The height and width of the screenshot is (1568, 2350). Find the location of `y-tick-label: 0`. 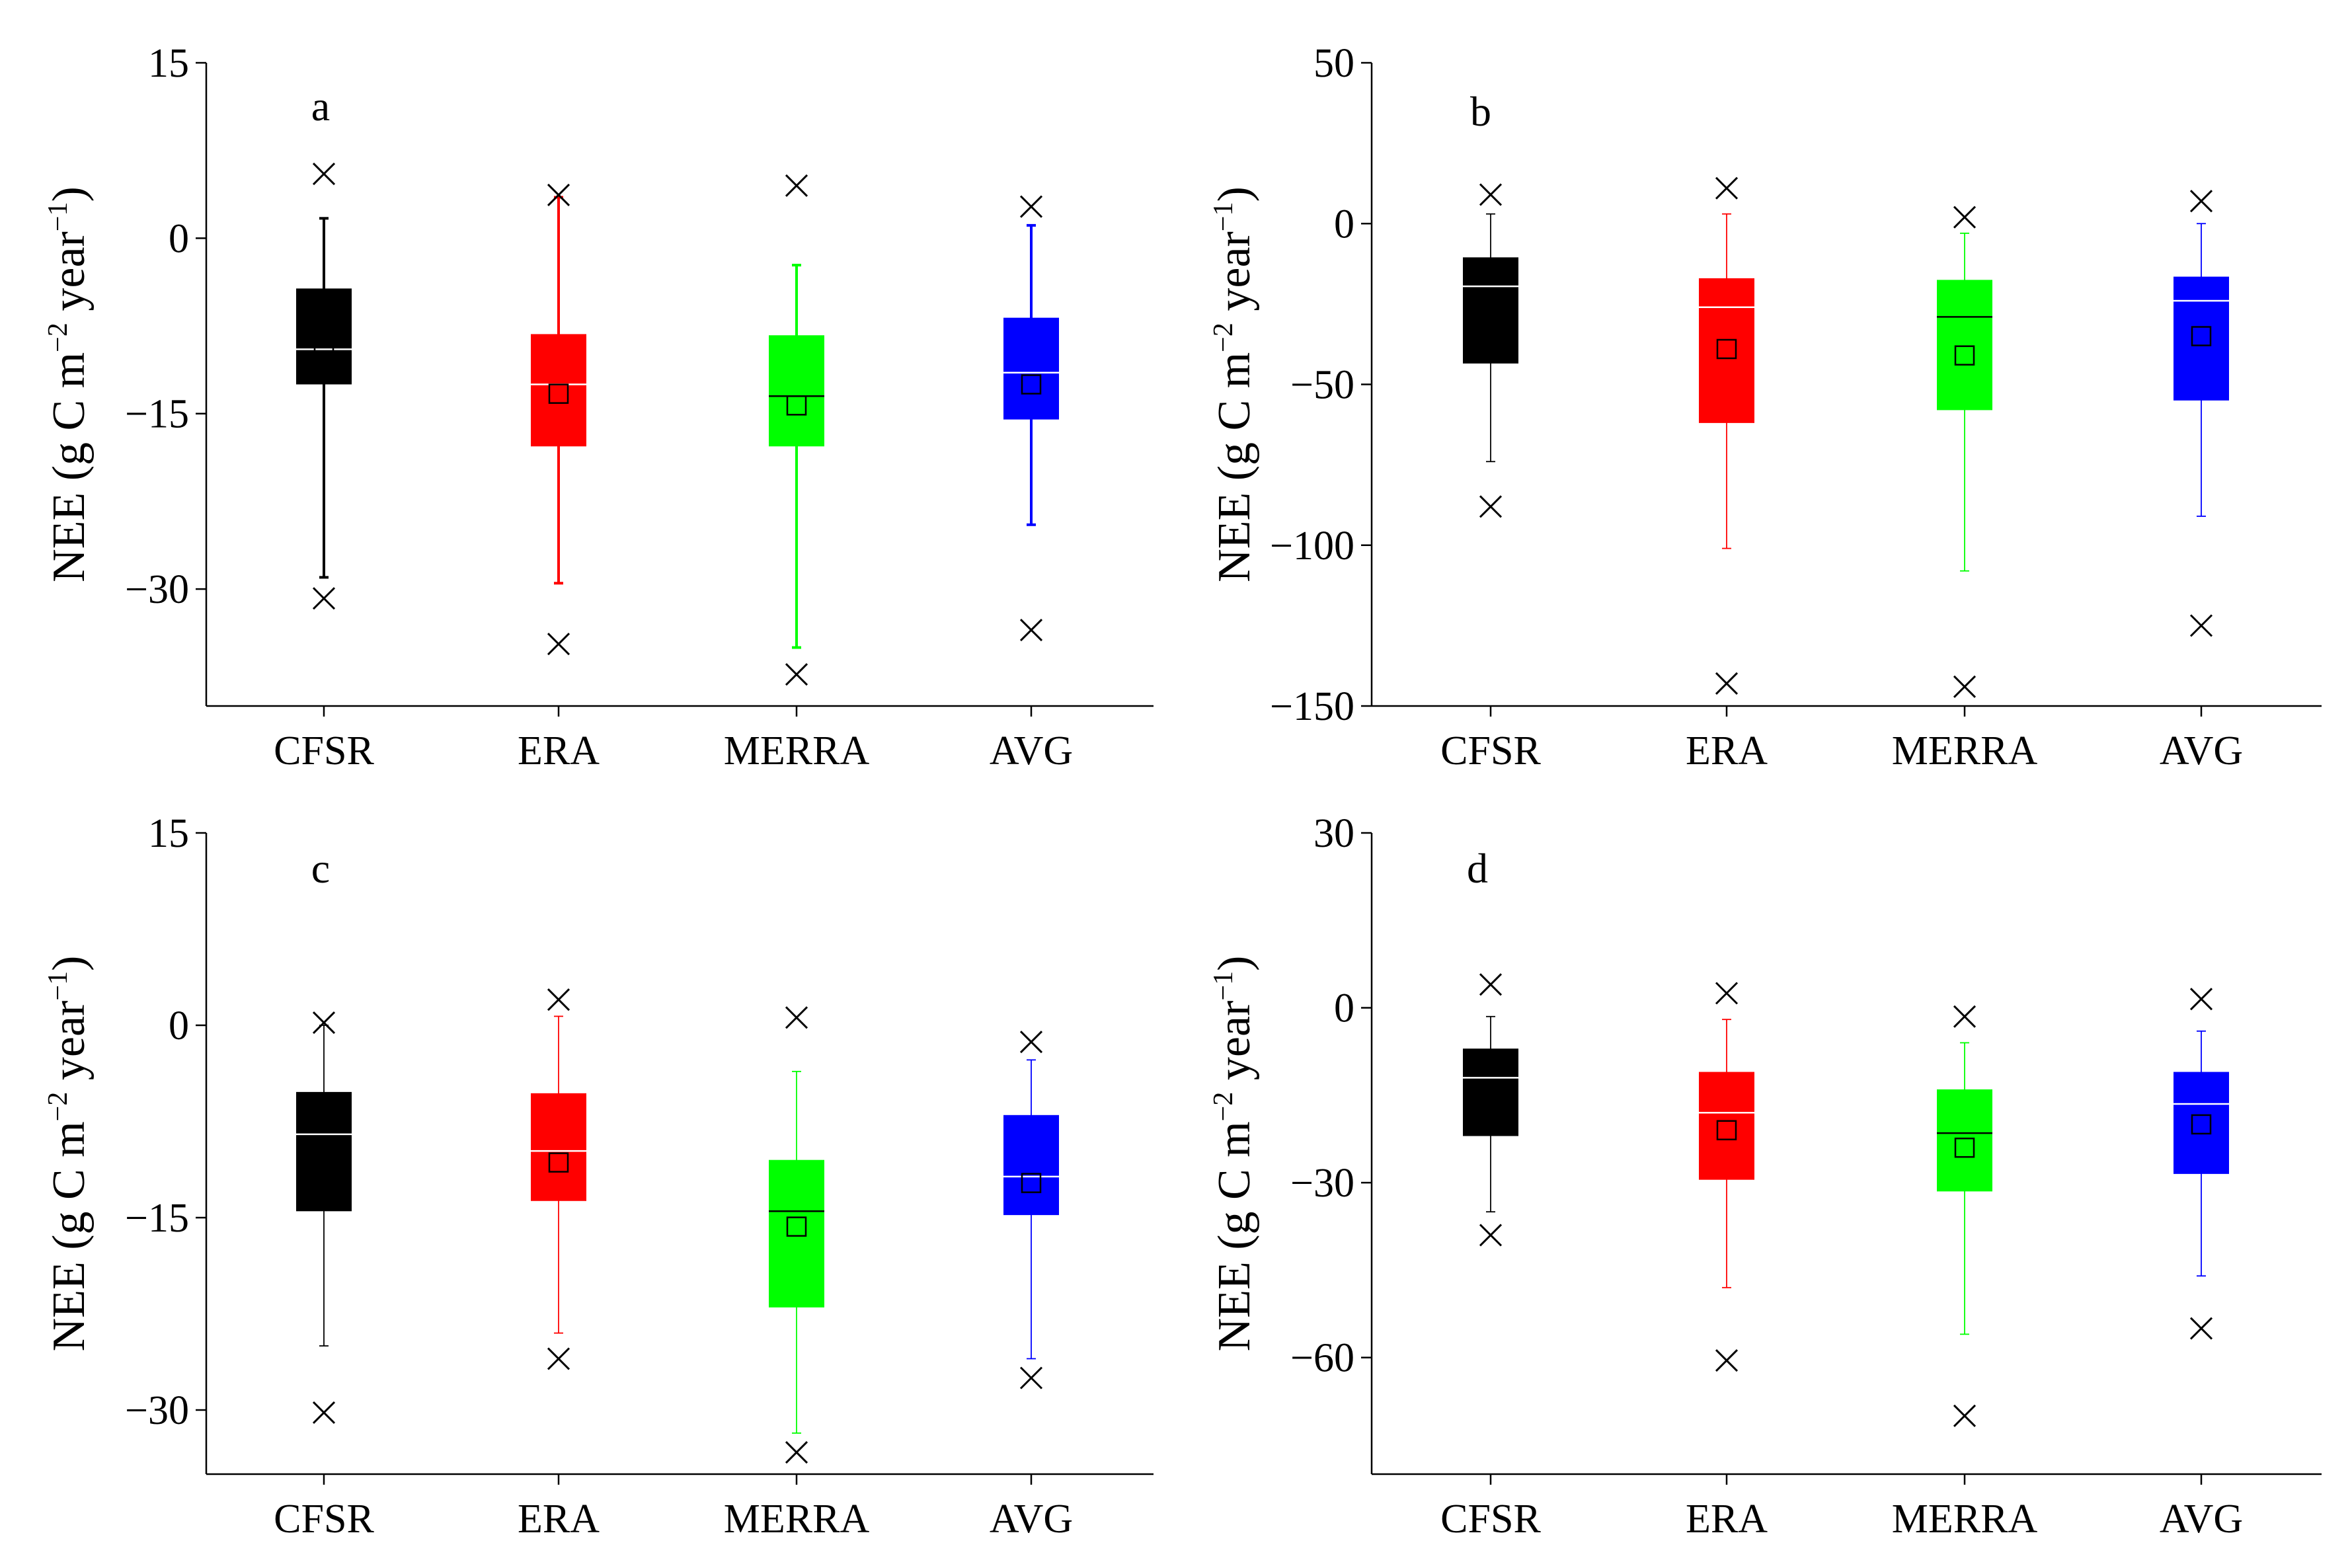

y-tick-label: 0 is located at coordinates (179, 1025).